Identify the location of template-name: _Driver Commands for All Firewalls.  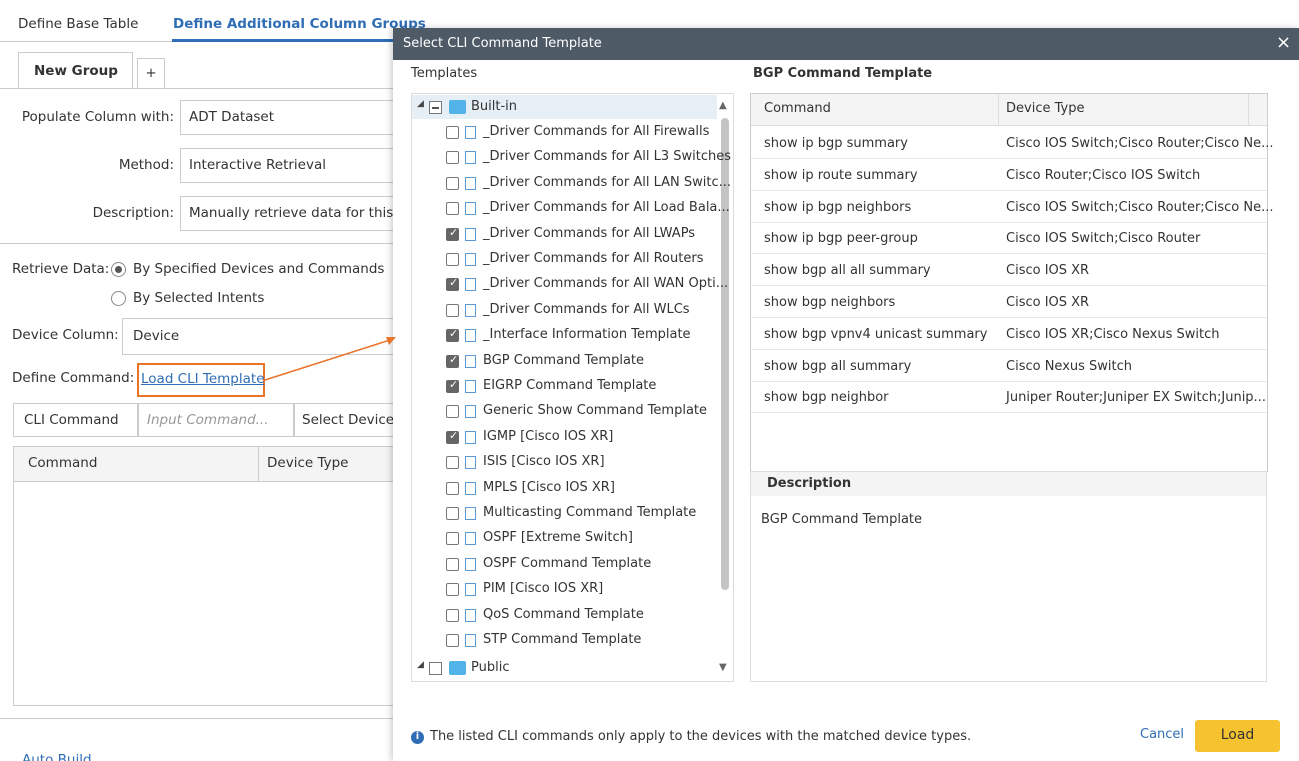
(596, 131).